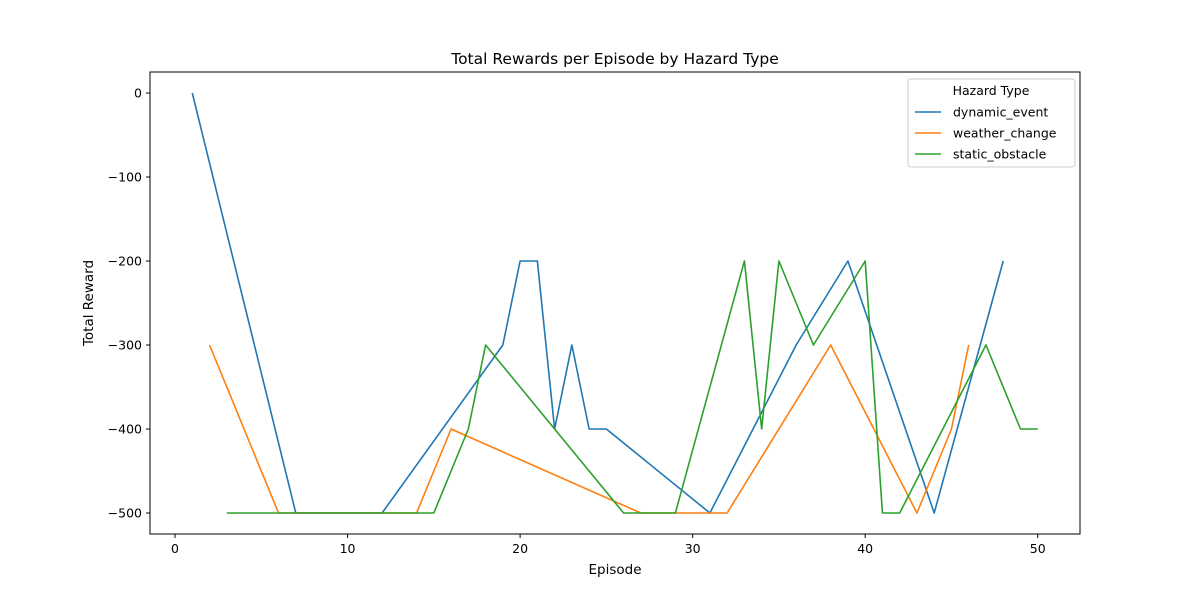  Describe the element at coordinates (614, 570) in the screenshot. I see `x-axis-label: Episode` at that location.